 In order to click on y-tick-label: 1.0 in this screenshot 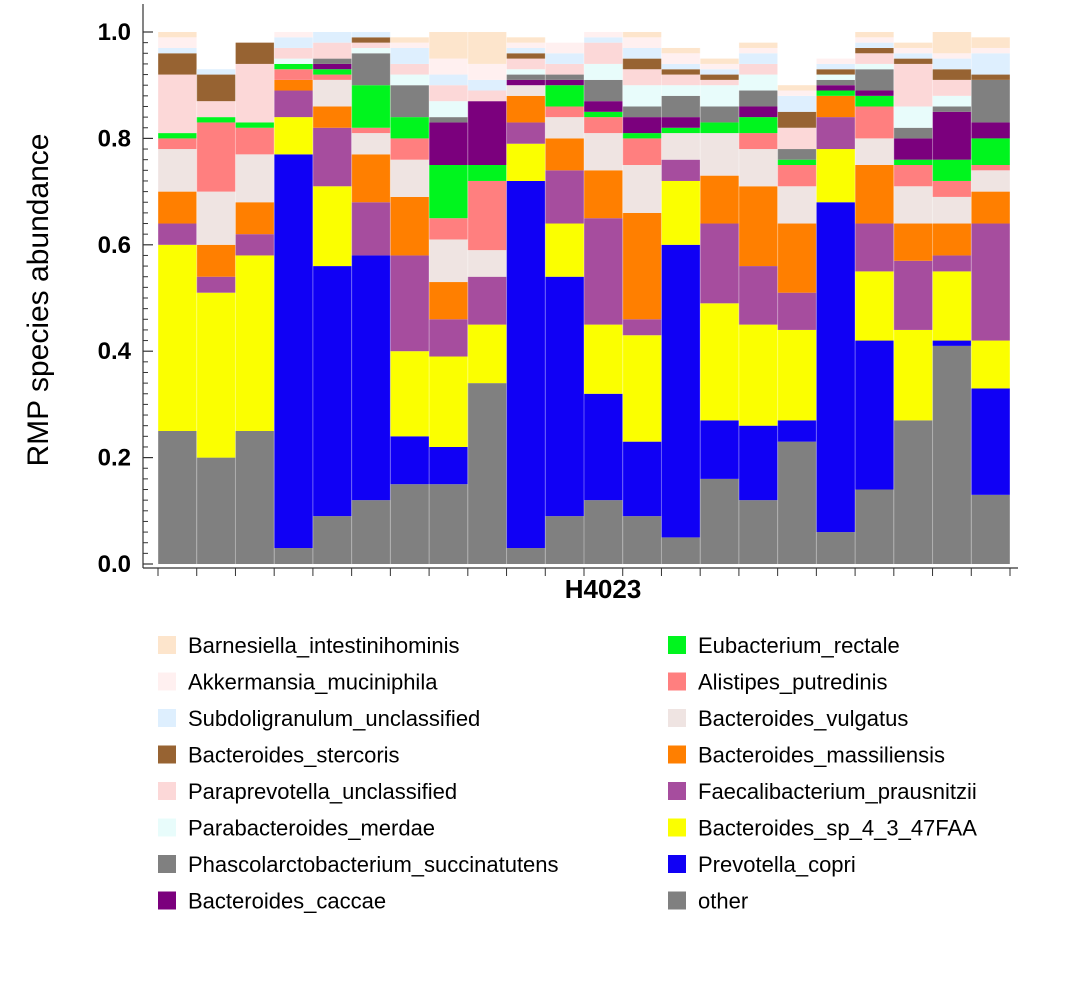, I will do `click(114, 32)`.